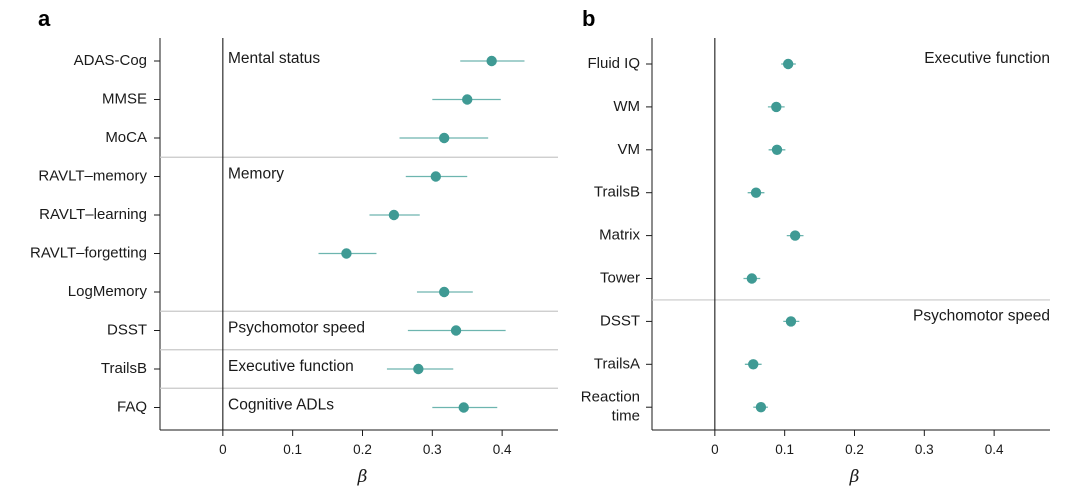  I want to click on category-label: Tower, so click(620, 277).